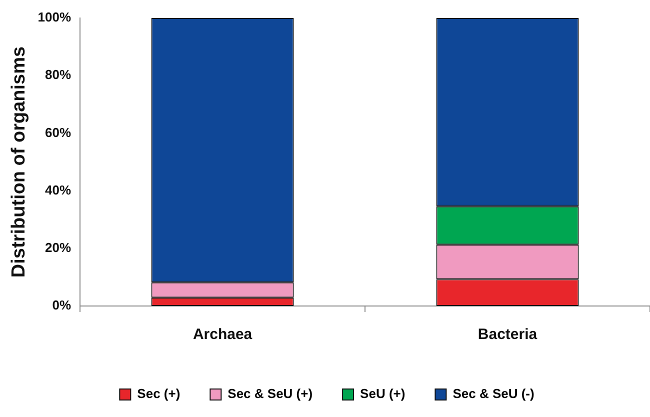 This screenshot has height=417, width=650. What do you see at coordinates (222, 335) in the screenshot?
I see `x-tick-label: Archaea` at bounding box center [222, 335].